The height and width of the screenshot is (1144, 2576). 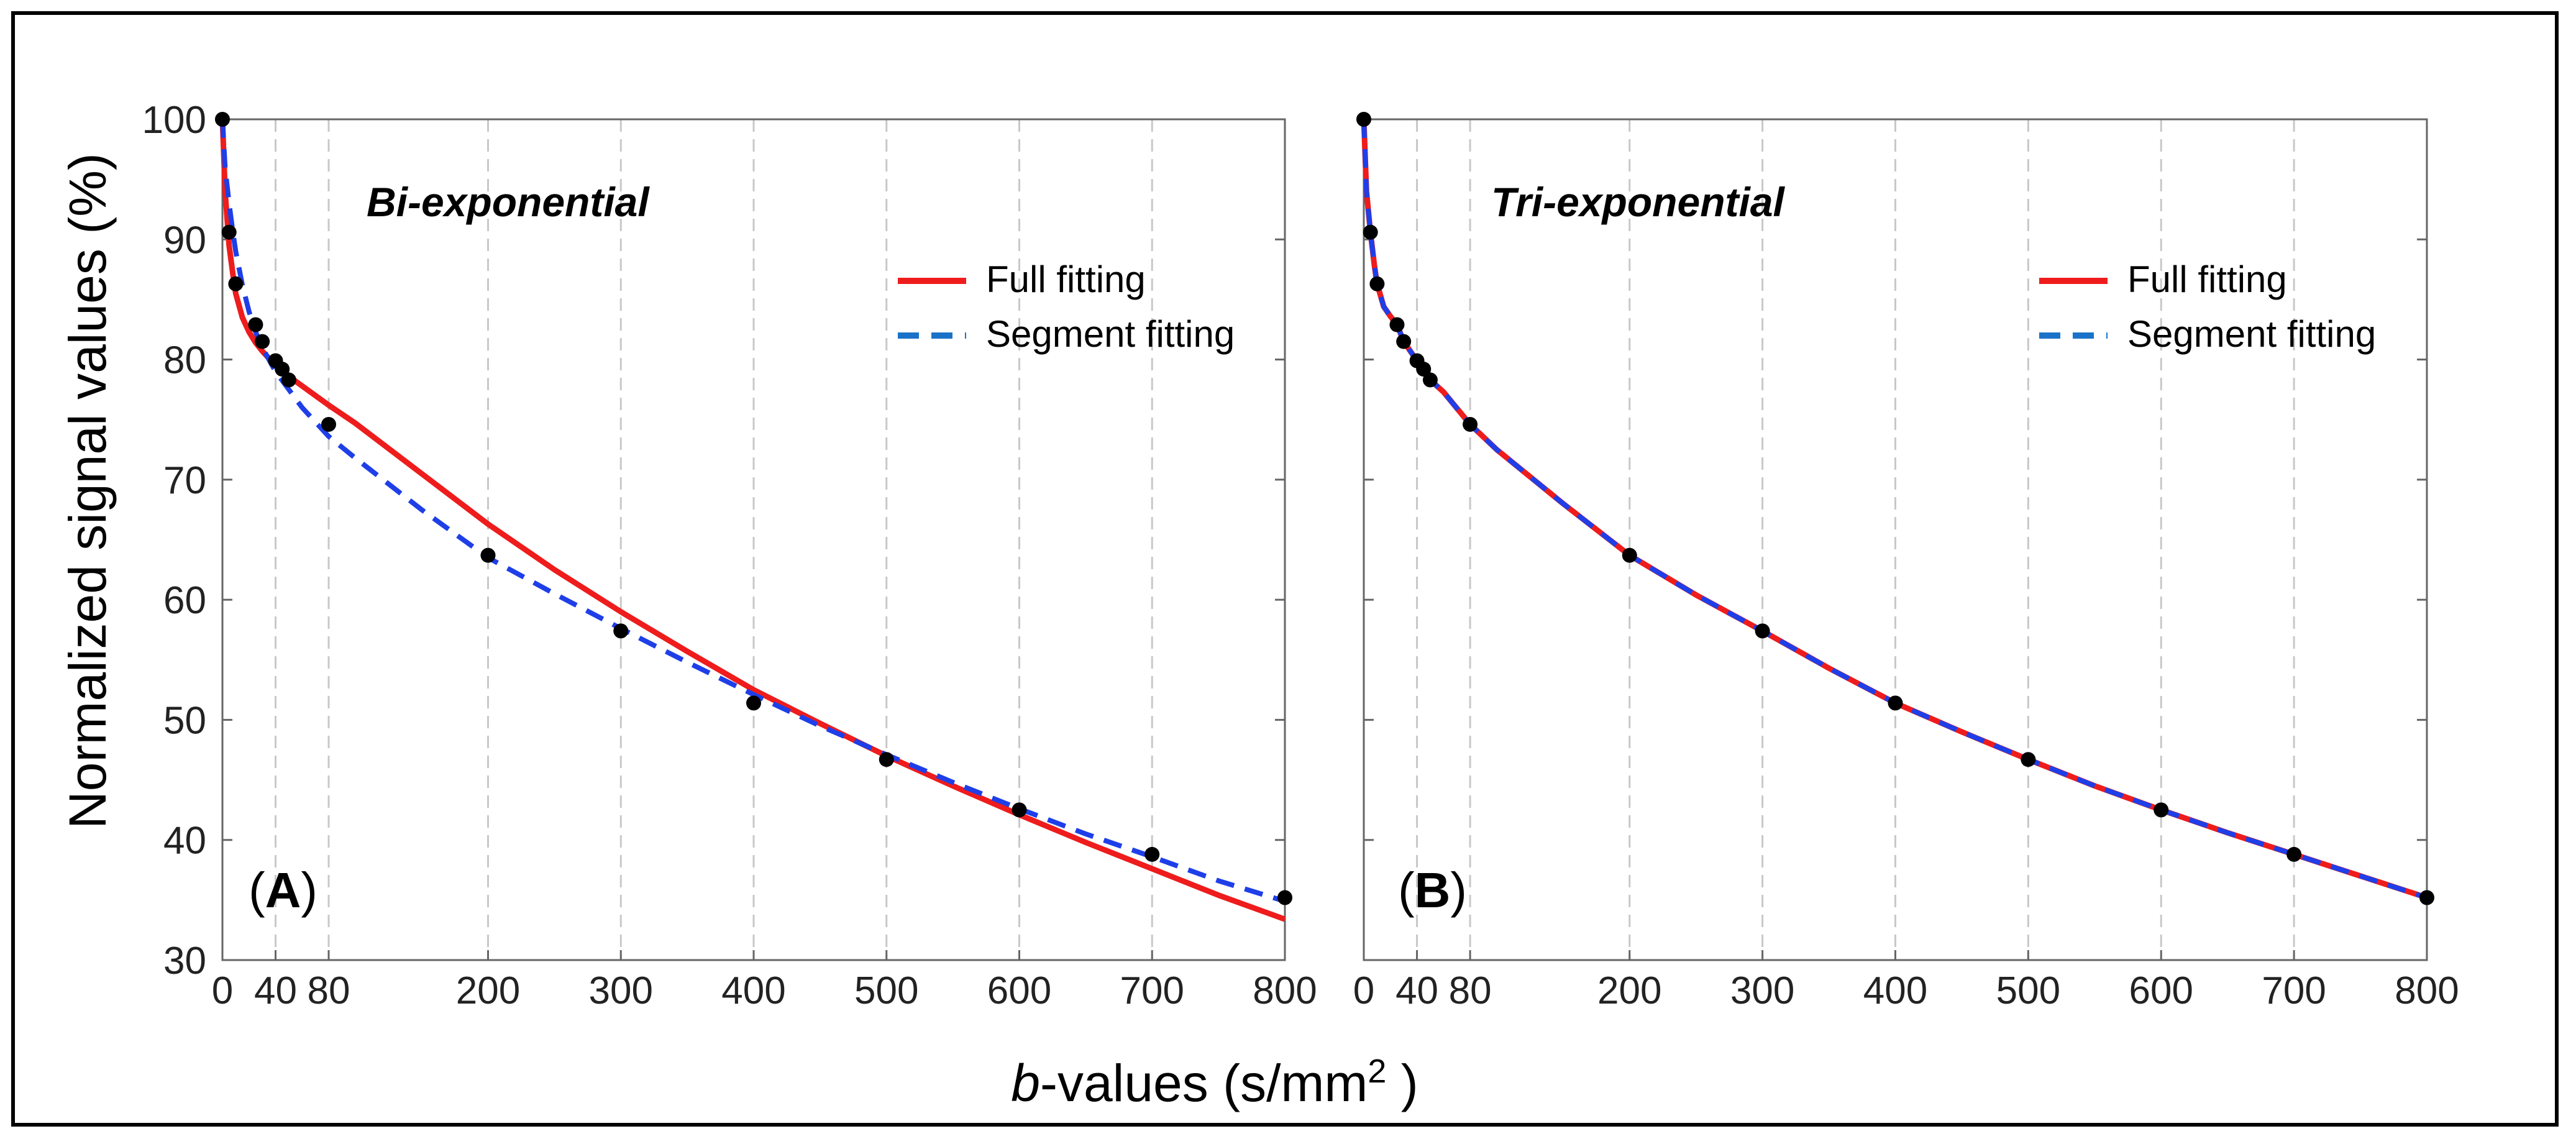 What do you see at coordinates (184, 240) in the screenshot?
I see `y-tick-label: 90` at bounding box center [184, 240].